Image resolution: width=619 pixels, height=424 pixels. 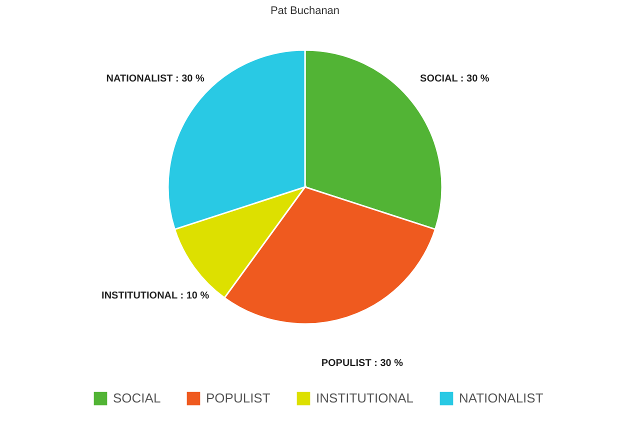 I want to click on data-label: NATIONALIST : 30 %, so click(x=155, y=78).